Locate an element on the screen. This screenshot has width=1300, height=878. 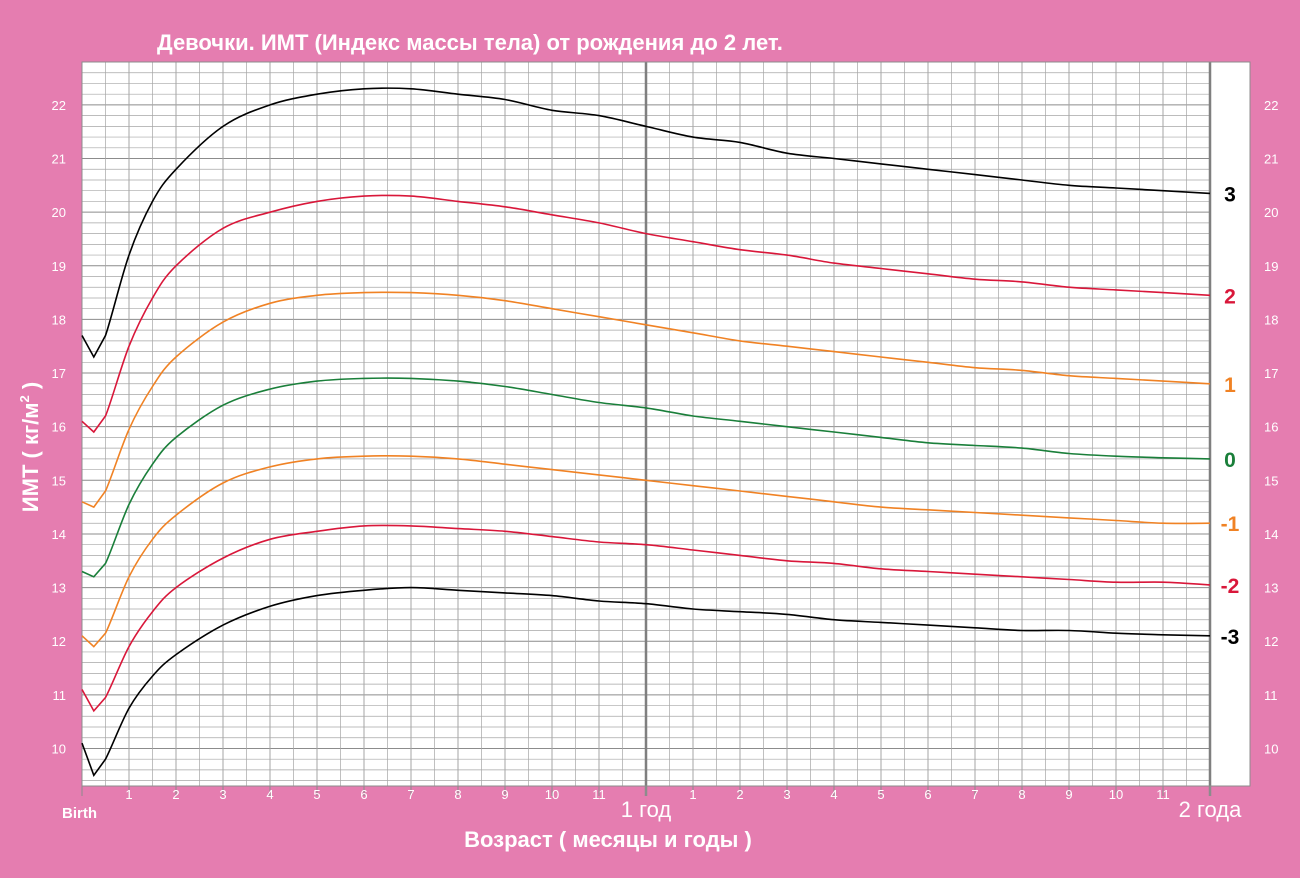
x-tick-label-year: 1 год is located at coordinates (646, 809).